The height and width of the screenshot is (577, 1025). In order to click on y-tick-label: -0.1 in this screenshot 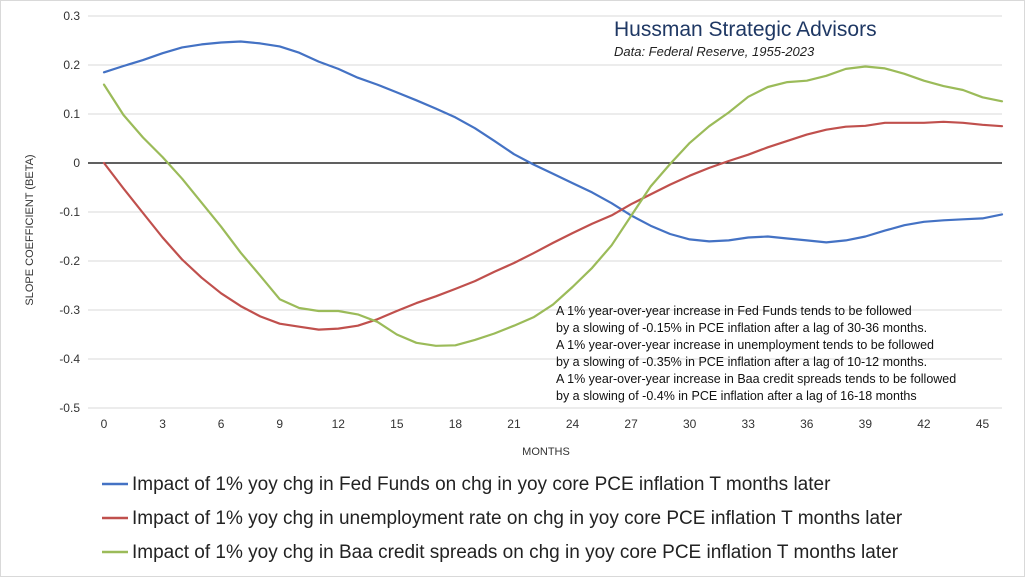, I will do `click(69, 212)`.